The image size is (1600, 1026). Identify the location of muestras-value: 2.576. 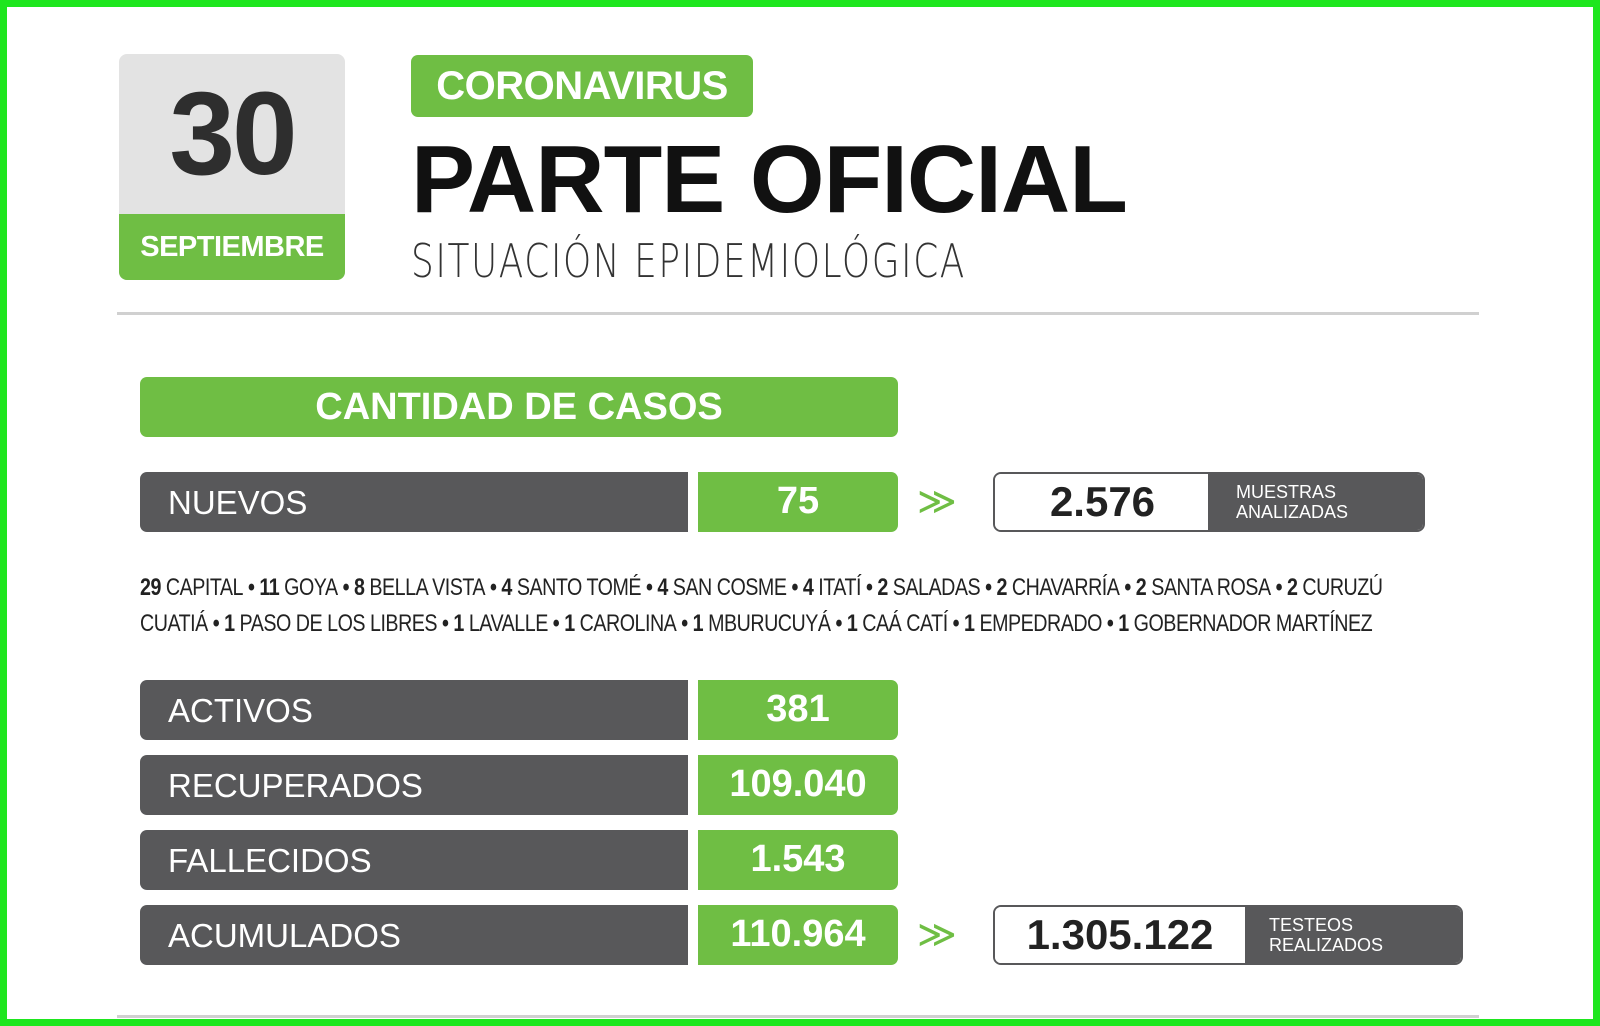
(1102, 502).